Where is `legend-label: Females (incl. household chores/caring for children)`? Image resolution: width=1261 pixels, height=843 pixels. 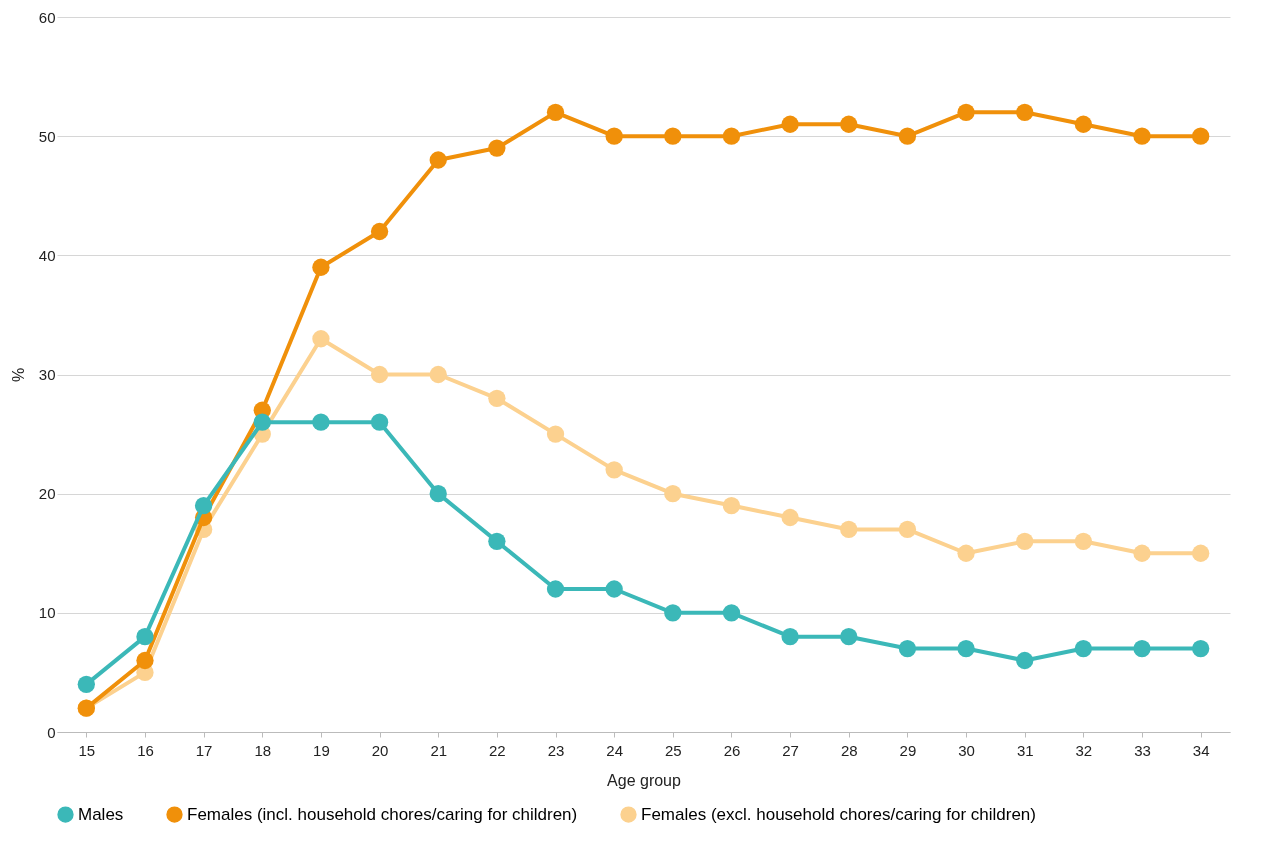
legend-label: Females (incl. household chores/caring for children) is located at coordinates (382, 814).